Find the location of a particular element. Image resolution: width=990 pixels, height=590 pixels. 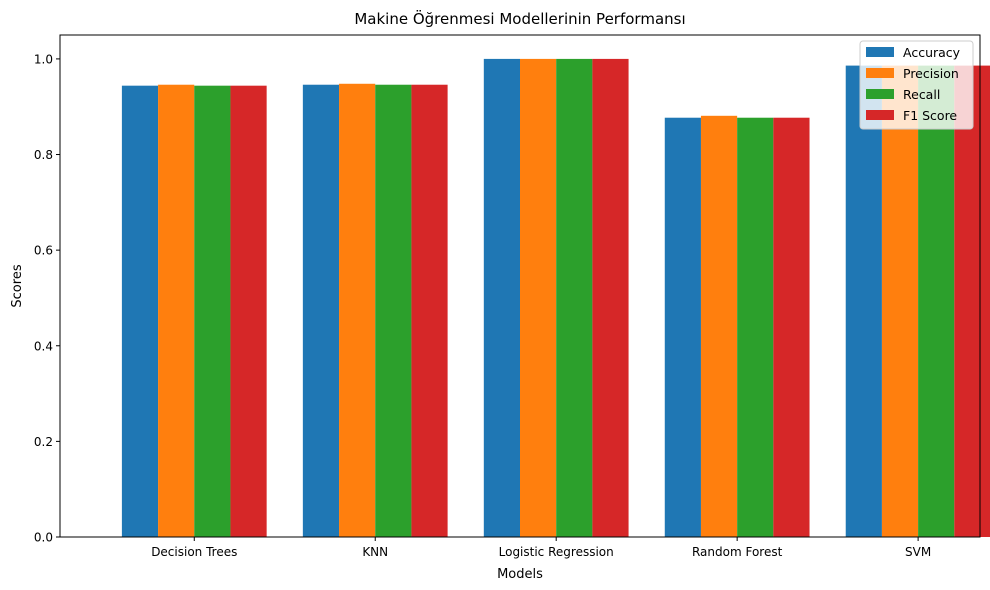

y-tick-label: 0.0 is located at coordinates (43, 538).